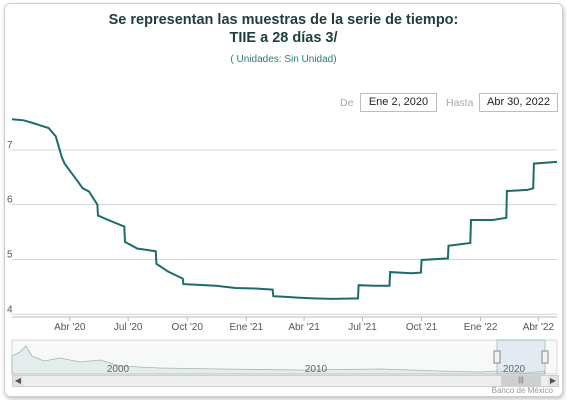 Image resolution: width=567 pixels, height=400 pixels. What do you see at coordinates (316, 369) in the screenshot?
I see `navigator-label-2010: 2010` at bounding box center [316, 369].